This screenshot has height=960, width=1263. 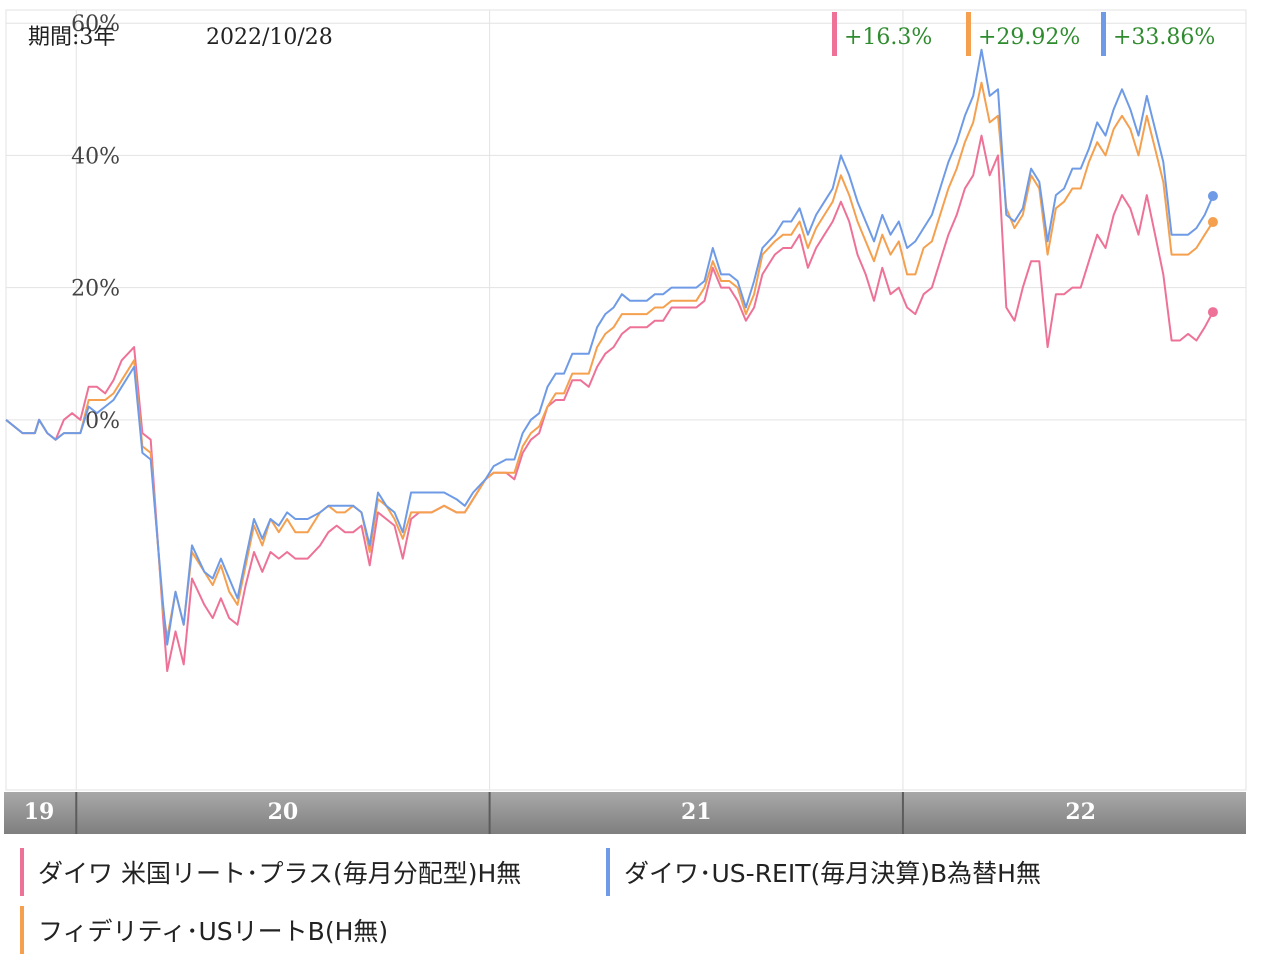 What do you see at coordinates (95, 223) in the screenshot?
I see `y-tick-labels: 60% 40% 20% 0%` at bounding box center [95, 223].